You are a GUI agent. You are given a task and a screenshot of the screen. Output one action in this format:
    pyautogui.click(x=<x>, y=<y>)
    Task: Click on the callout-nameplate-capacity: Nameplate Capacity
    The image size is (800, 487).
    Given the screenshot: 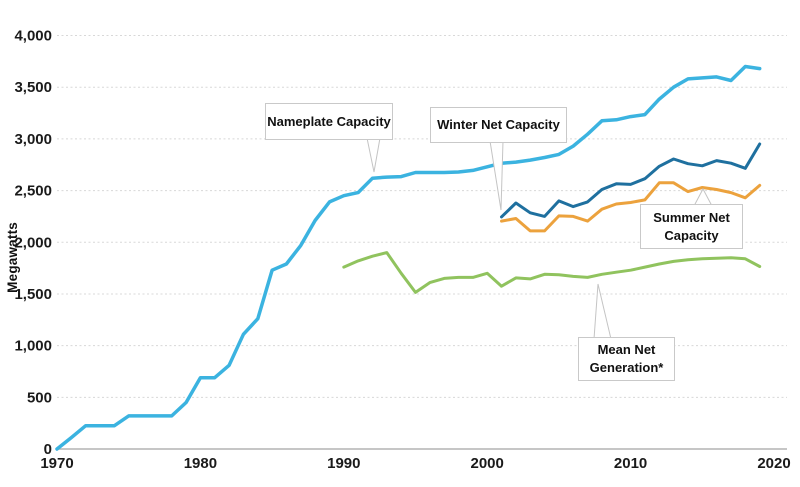 What is the action you would take?
    pyautogui.click(x=329, y=121)
    